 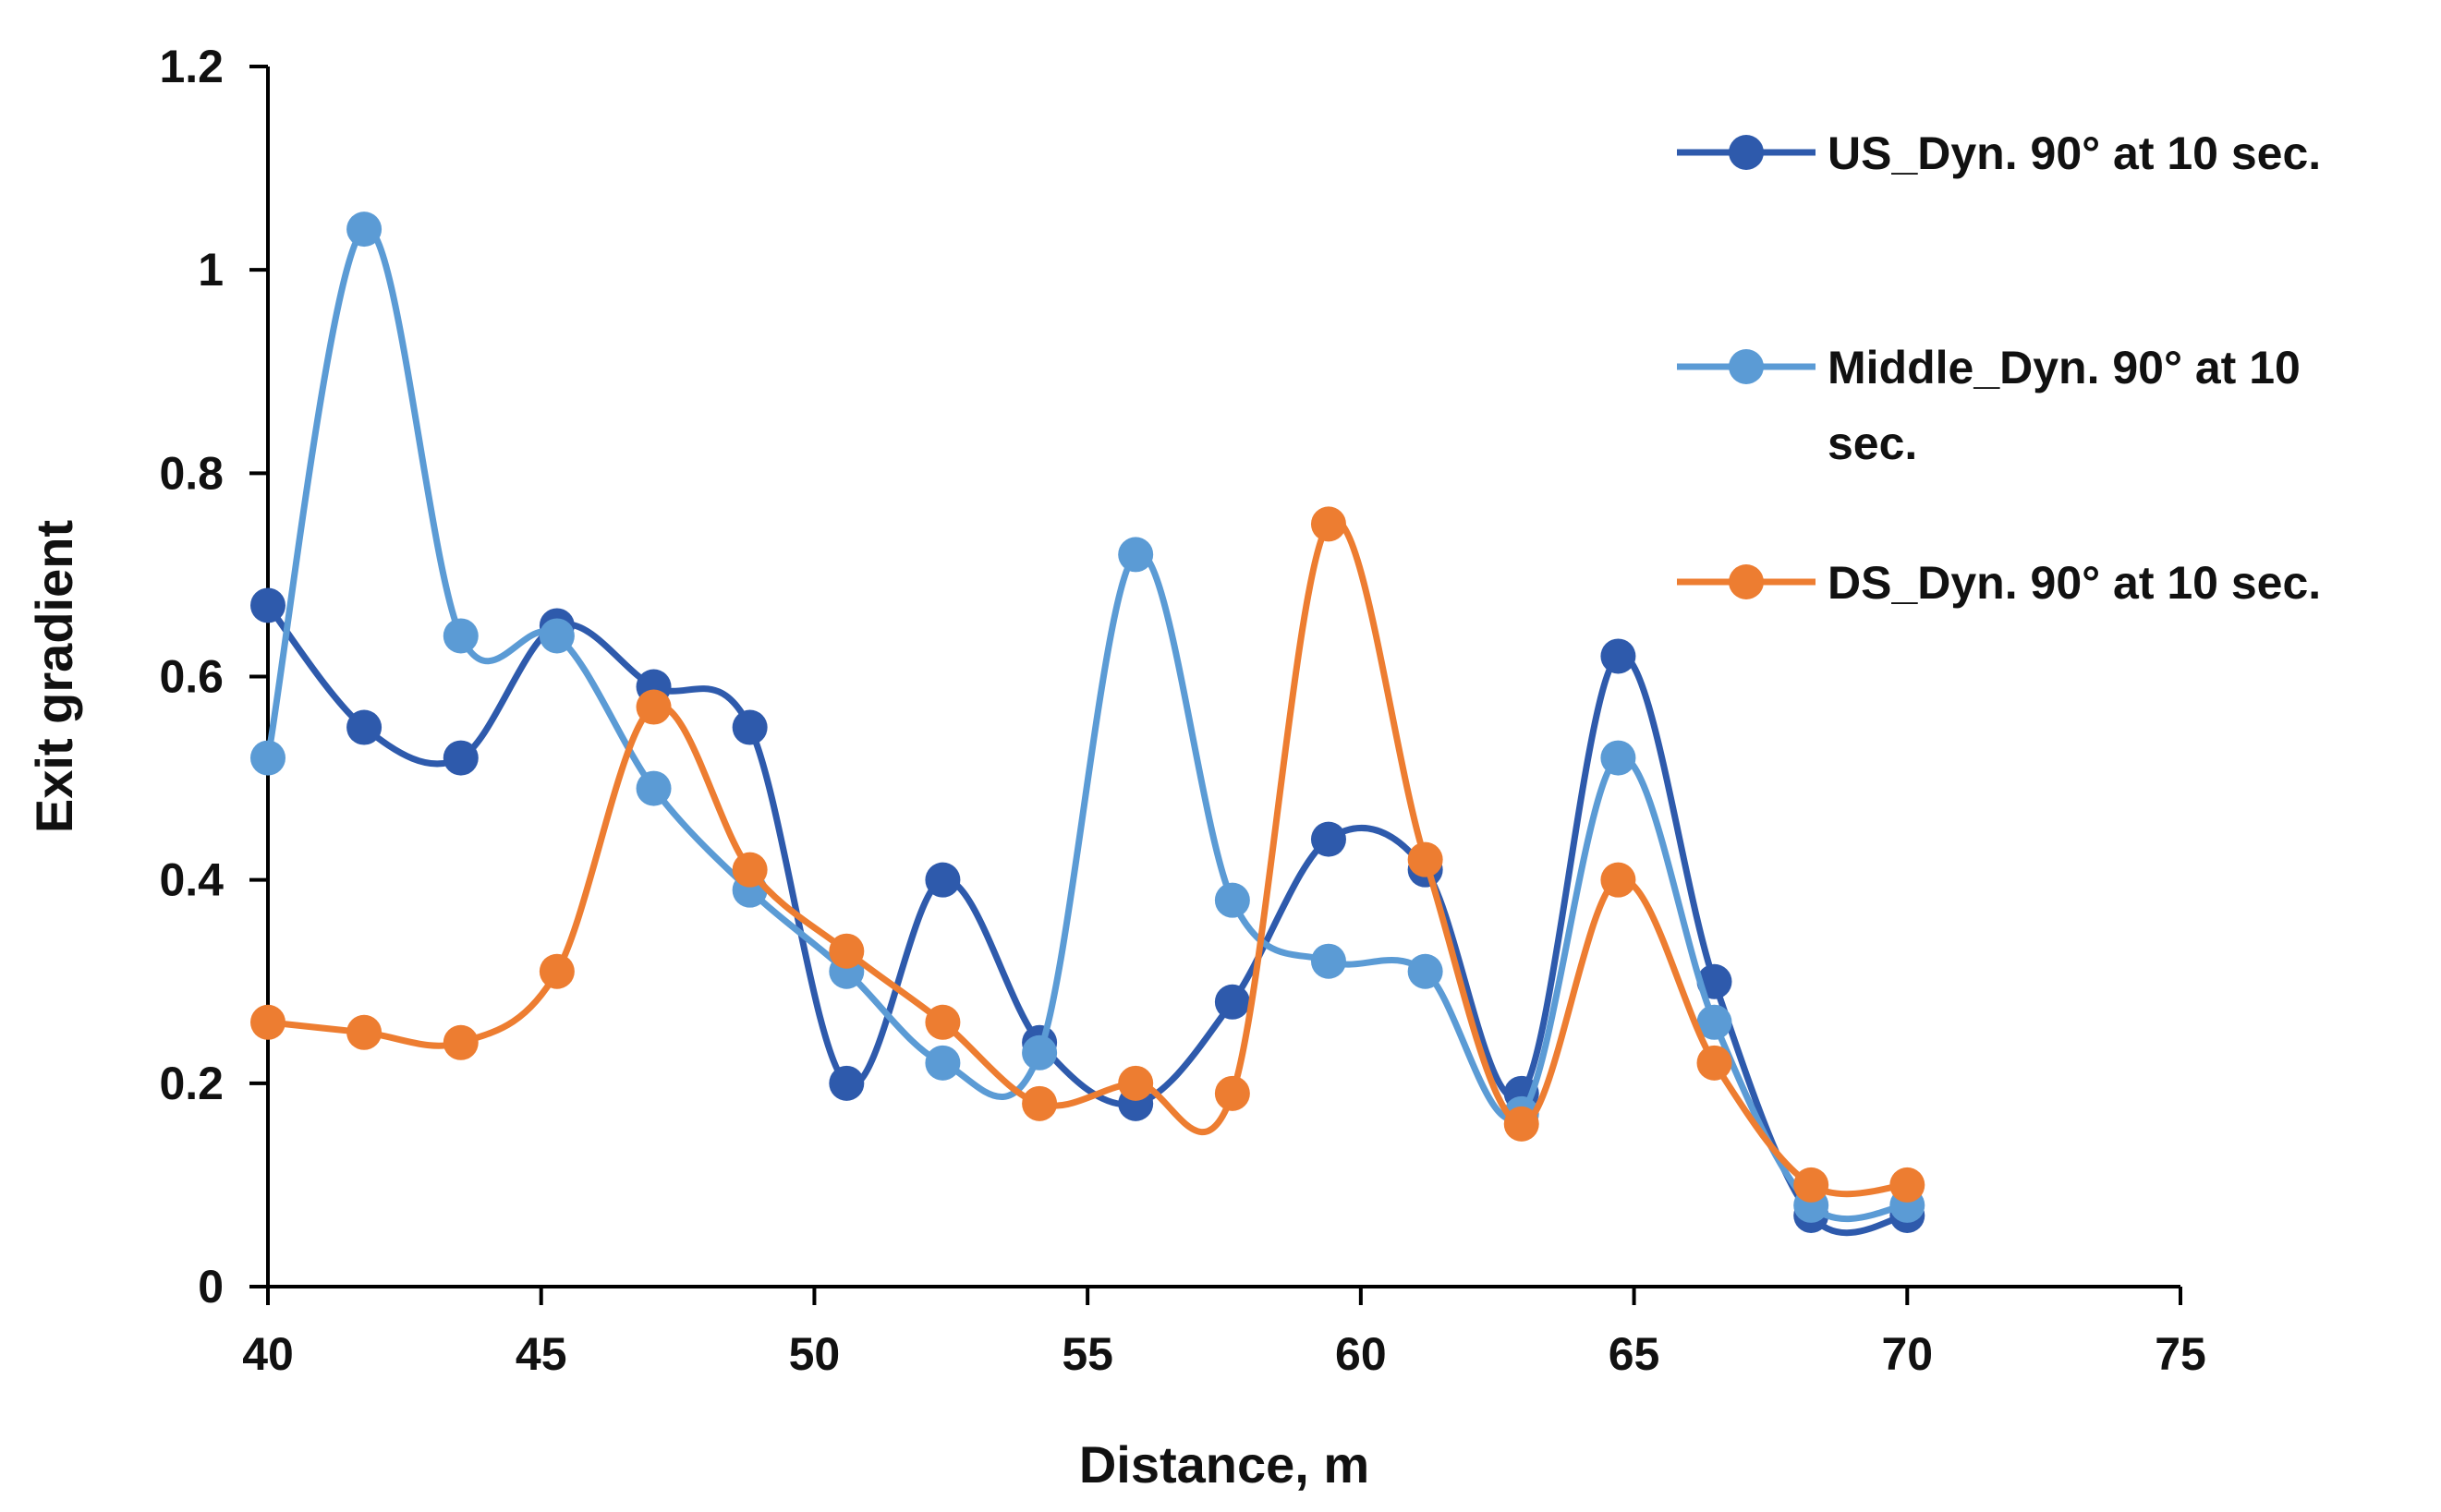 I want to click on y-tick-label: 0.2, so click(x=192, y=1083).